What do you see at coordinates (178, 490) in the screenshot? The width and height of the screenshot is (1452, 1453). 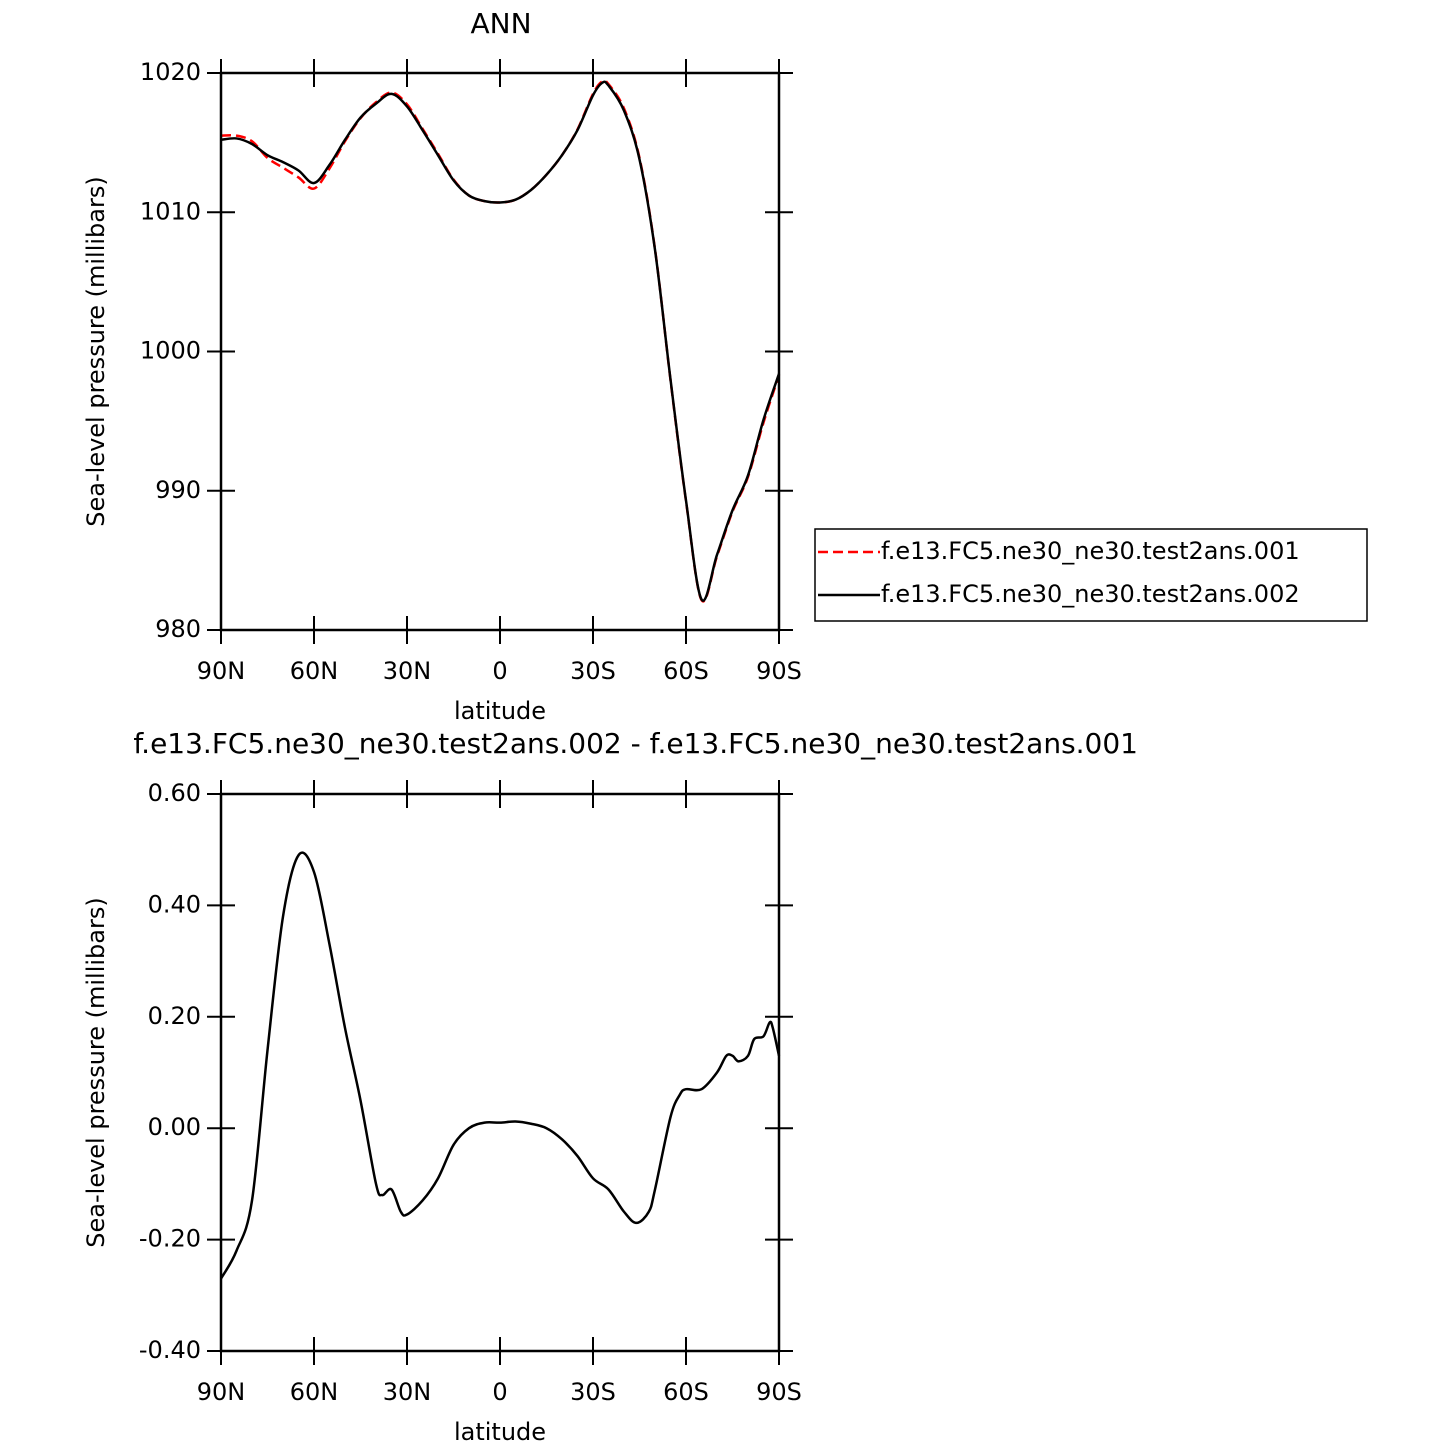 I see `y-tick-label: 990` at bounding box center [178, 490].